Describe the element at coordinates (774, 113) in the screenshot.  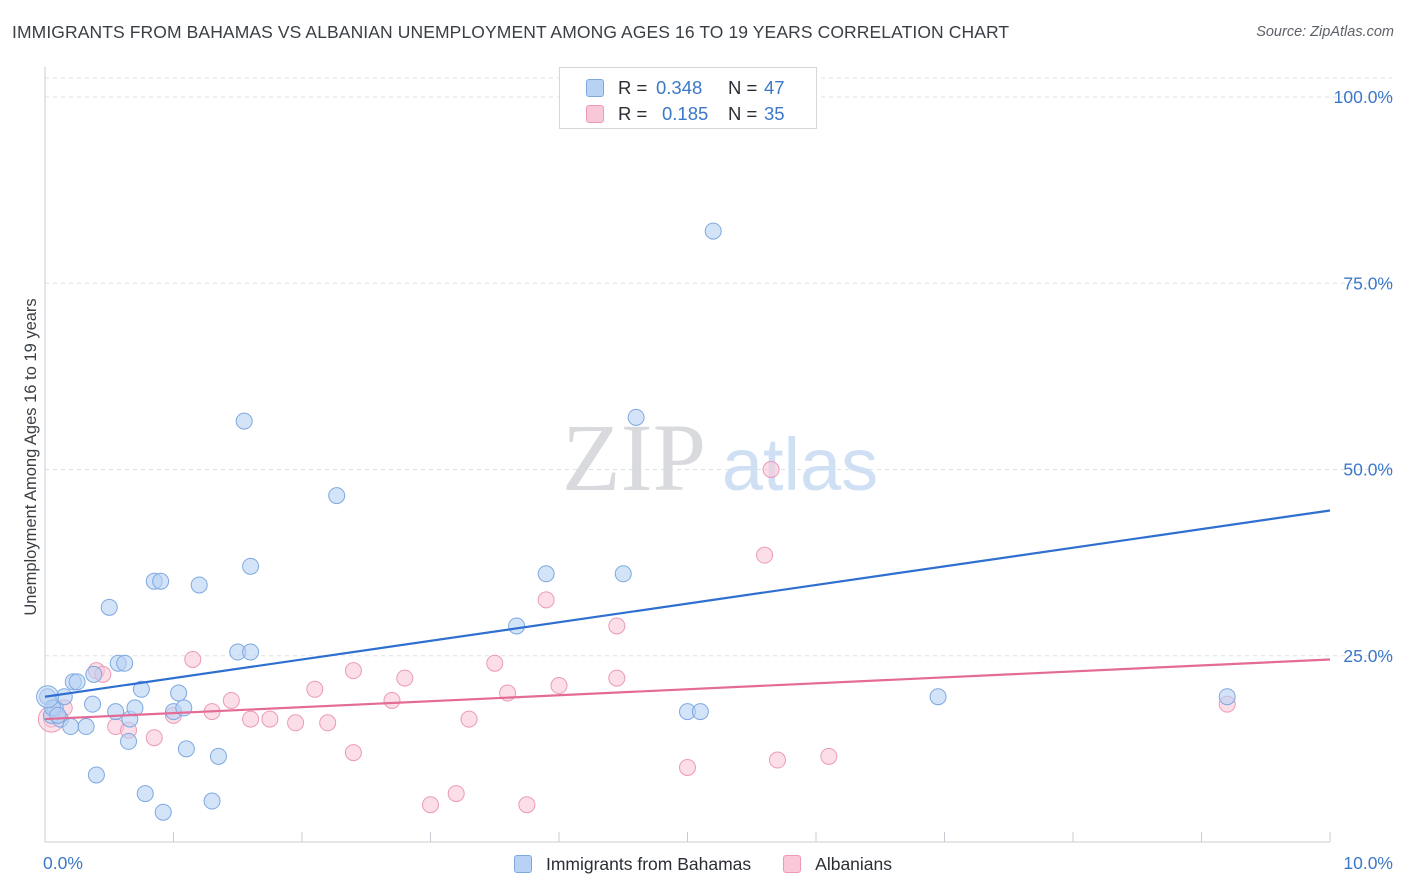
I see `n-value: 35` at that location.